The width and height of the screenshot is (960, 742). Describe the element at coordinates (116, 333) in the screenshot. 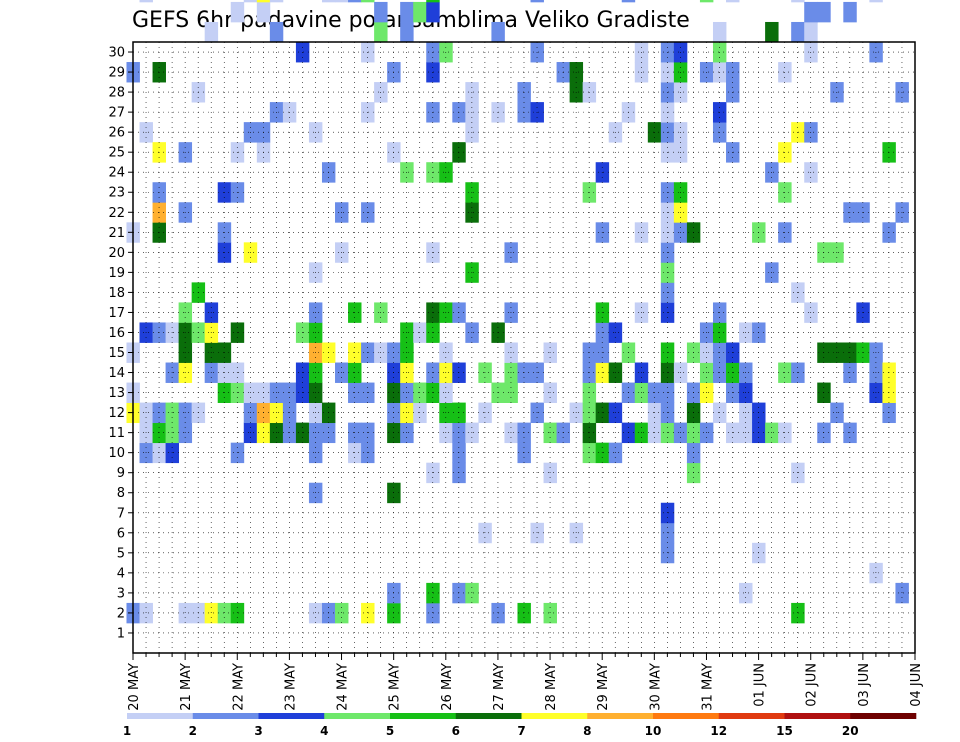

I see `y-tick-label: 16` at that location.